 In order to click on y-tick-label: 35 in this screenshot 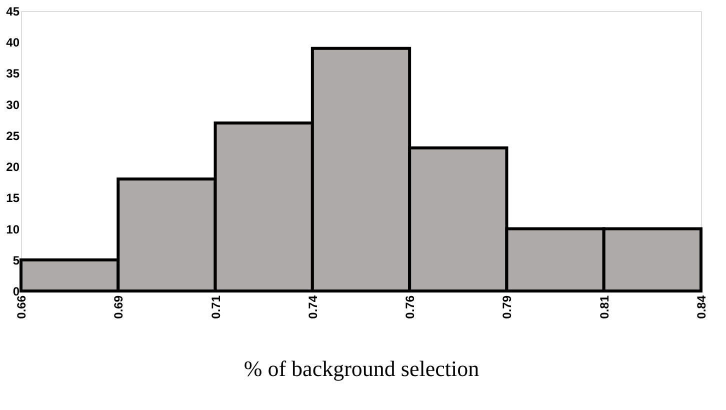, I will do `click(13, 73)`.